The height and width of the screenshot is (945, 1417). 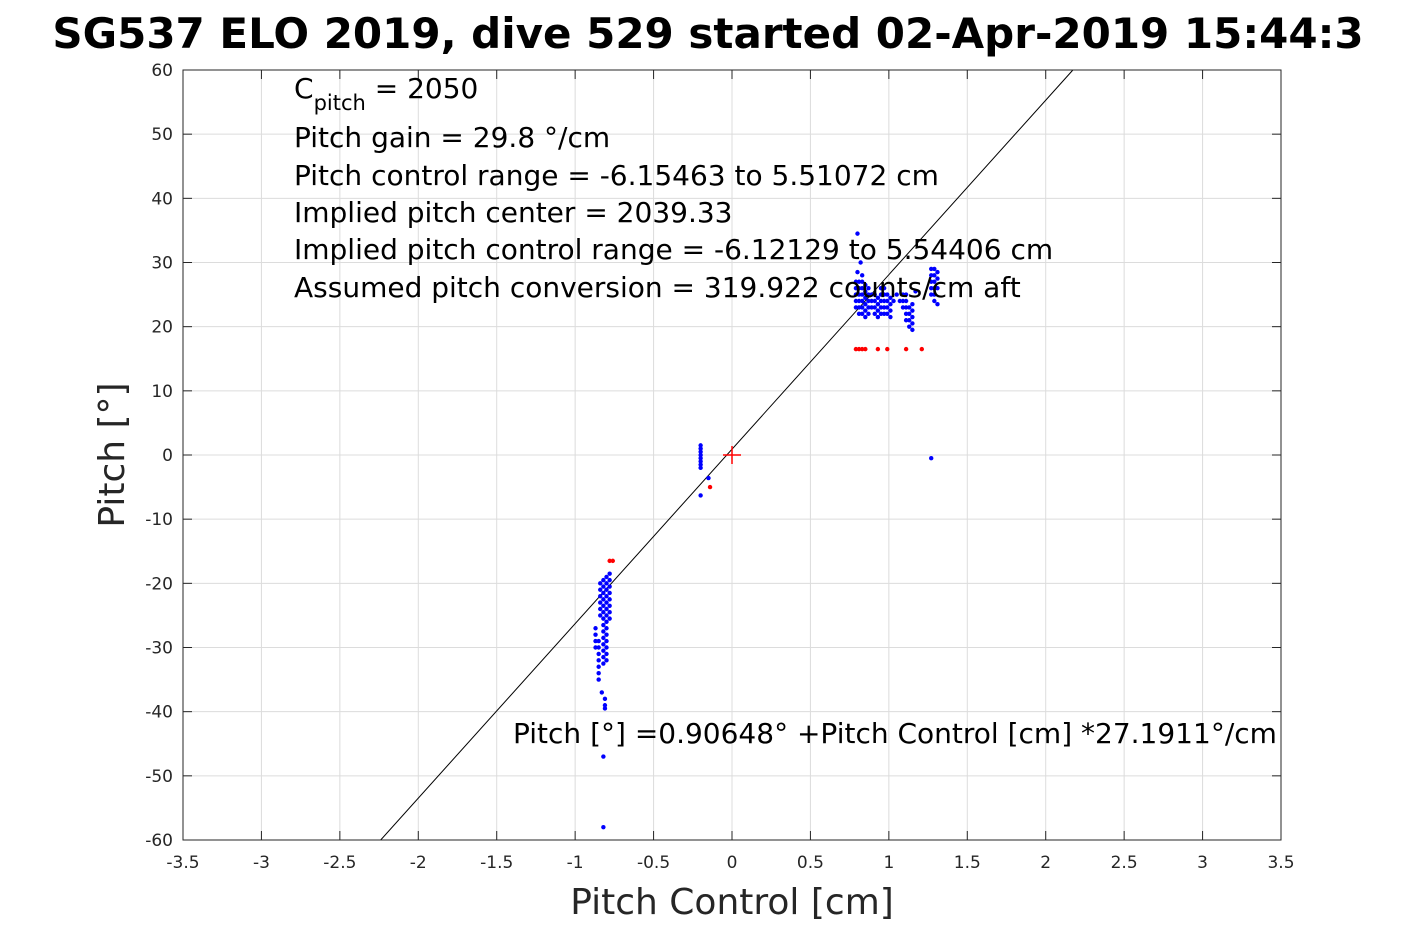 I want to click on x-tick-label: 2, so click(x=1045, y=863).